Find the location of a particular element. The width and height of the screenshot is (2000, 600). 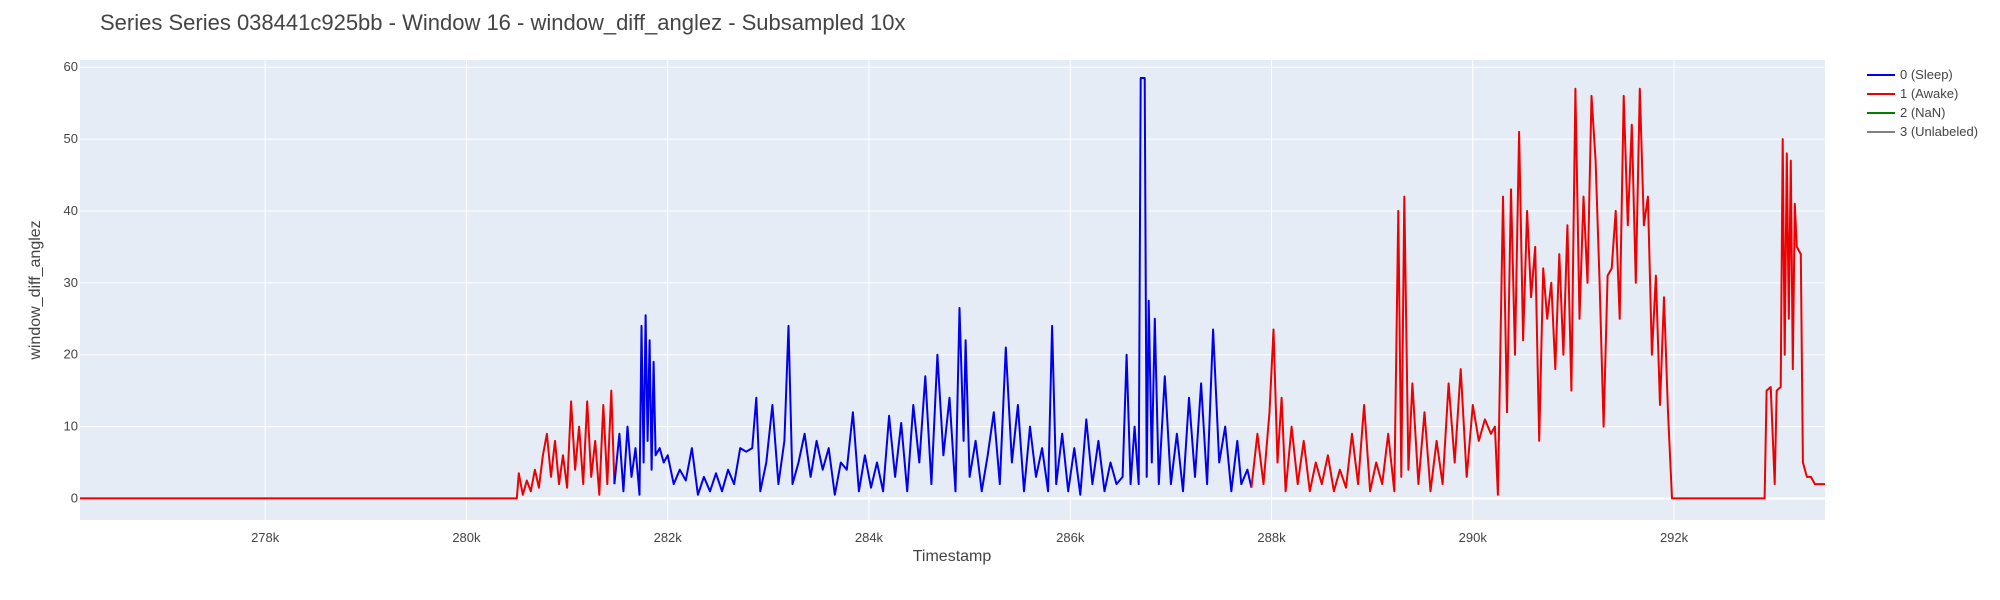

x-tick-label: 280k is located at coordinates (466, 537).